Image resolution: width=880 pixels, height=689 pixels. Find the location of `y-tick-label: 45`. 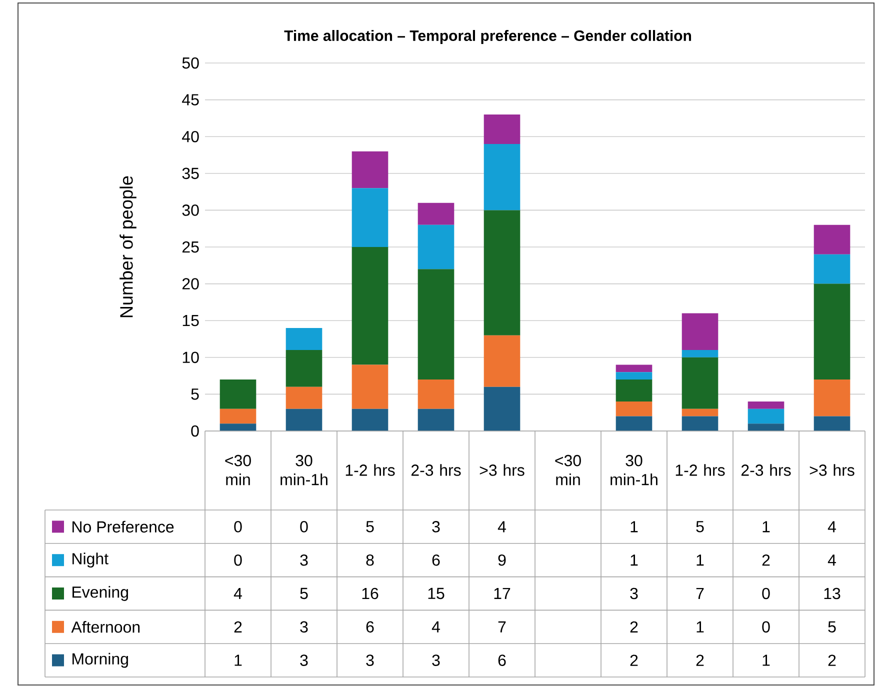

y-tick-label: 45 is located at coordinates (190, 100).